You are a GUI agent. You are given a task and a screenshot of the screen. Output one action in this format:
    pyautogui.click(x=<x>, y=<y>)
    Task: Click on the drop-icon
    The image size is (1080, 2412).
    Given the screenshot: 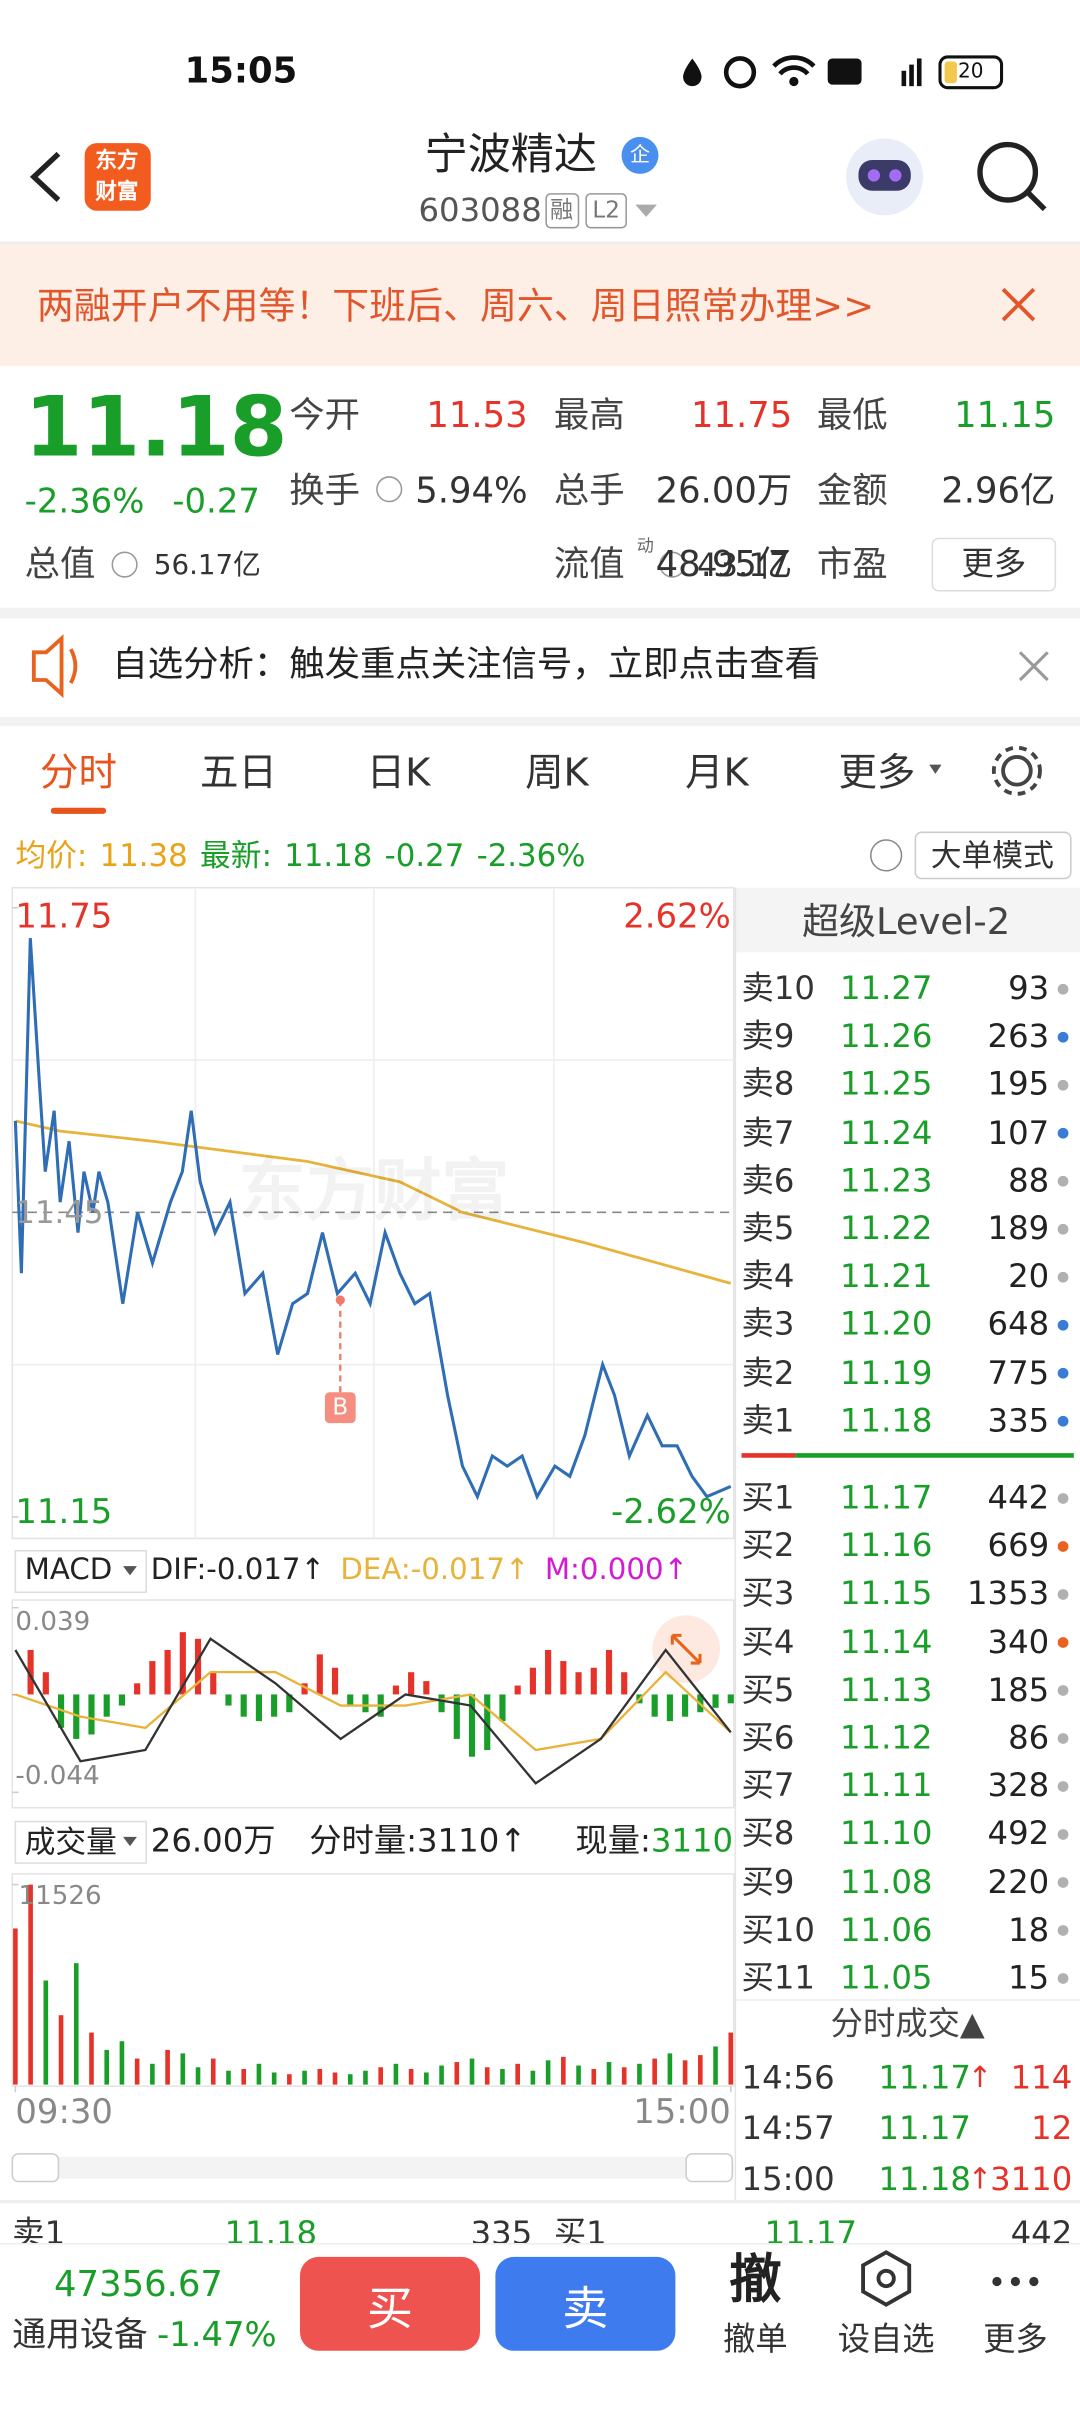 What is the action you would take?
    pyautogui.click(x=692, y=72)
    